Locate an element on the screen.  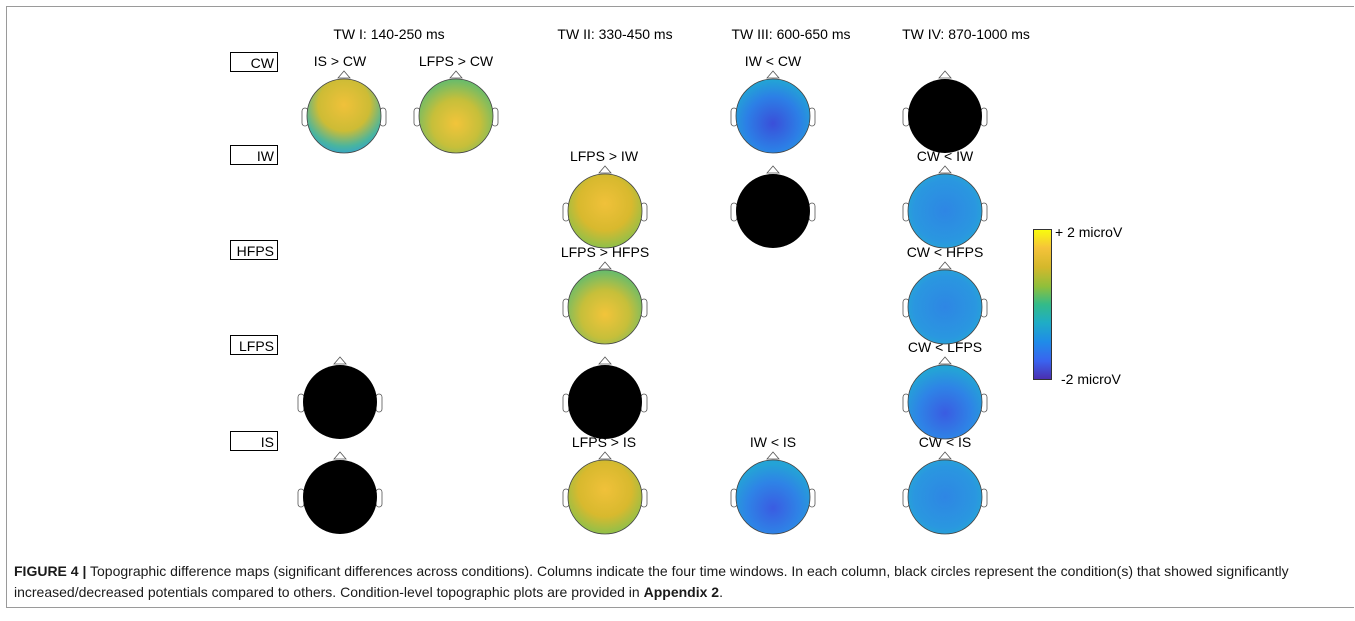
topomap-tw4-cw-is is located at coordinates (945, 499).